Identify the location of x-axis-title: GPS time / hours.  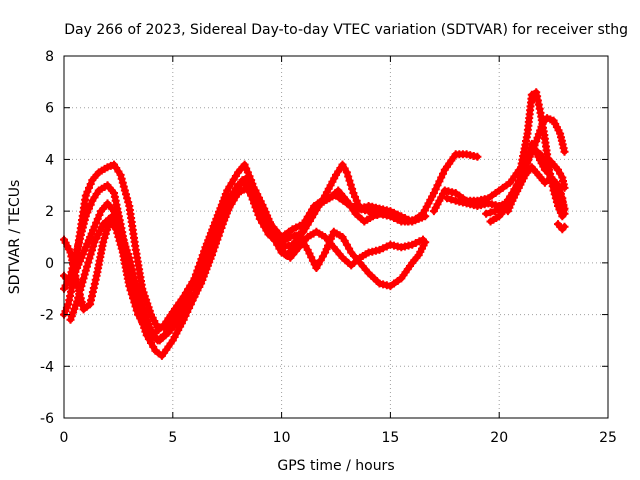
(335, 466).